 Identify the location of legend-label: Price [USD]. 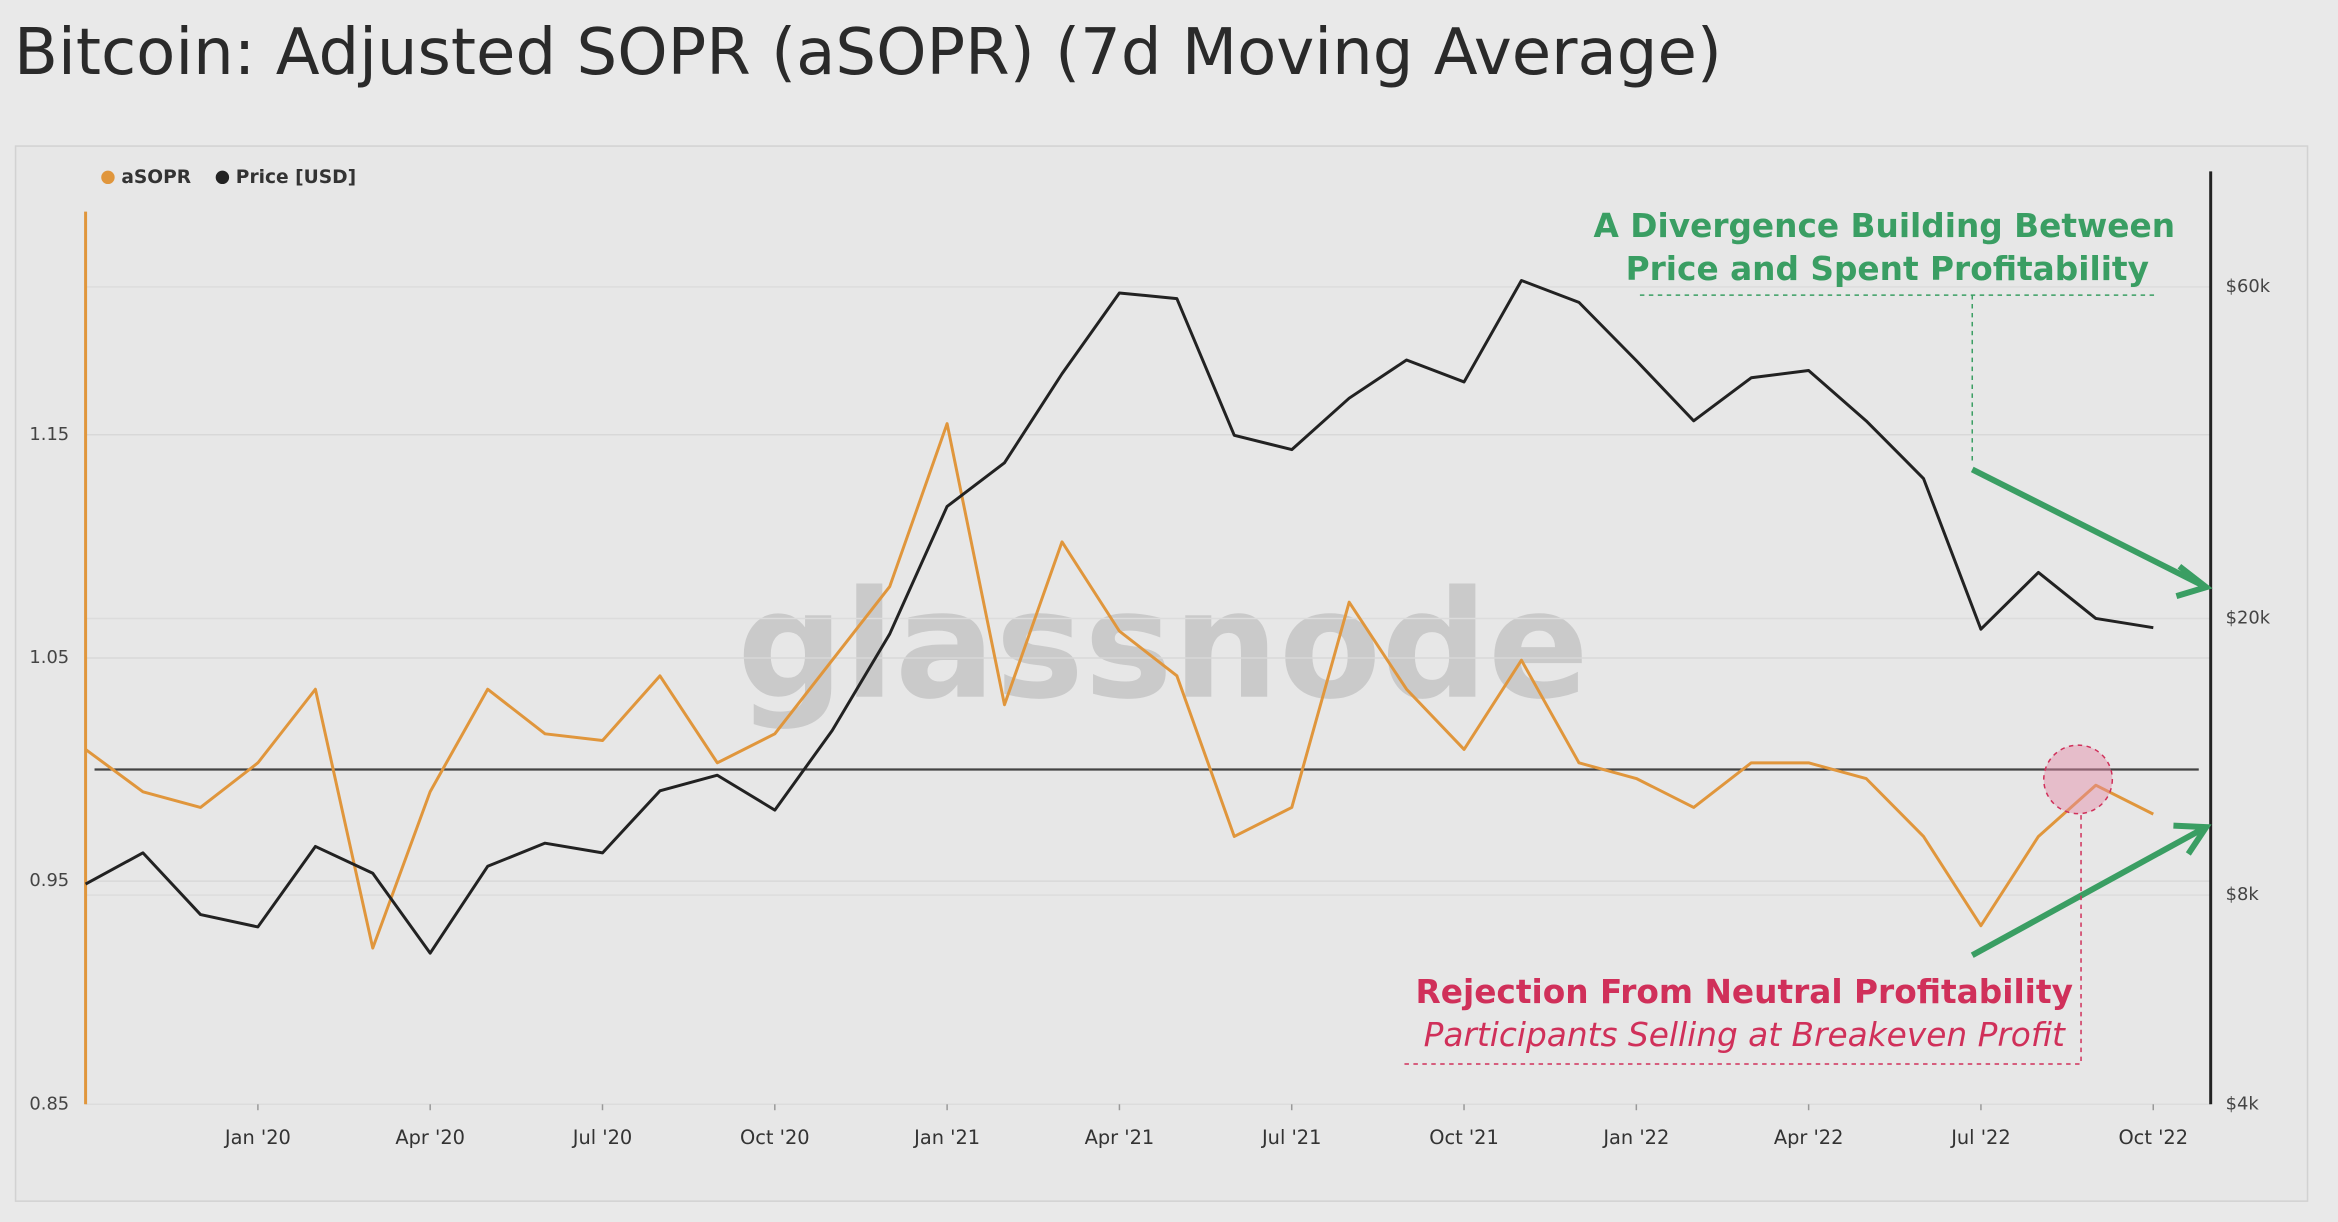
(296, 177).